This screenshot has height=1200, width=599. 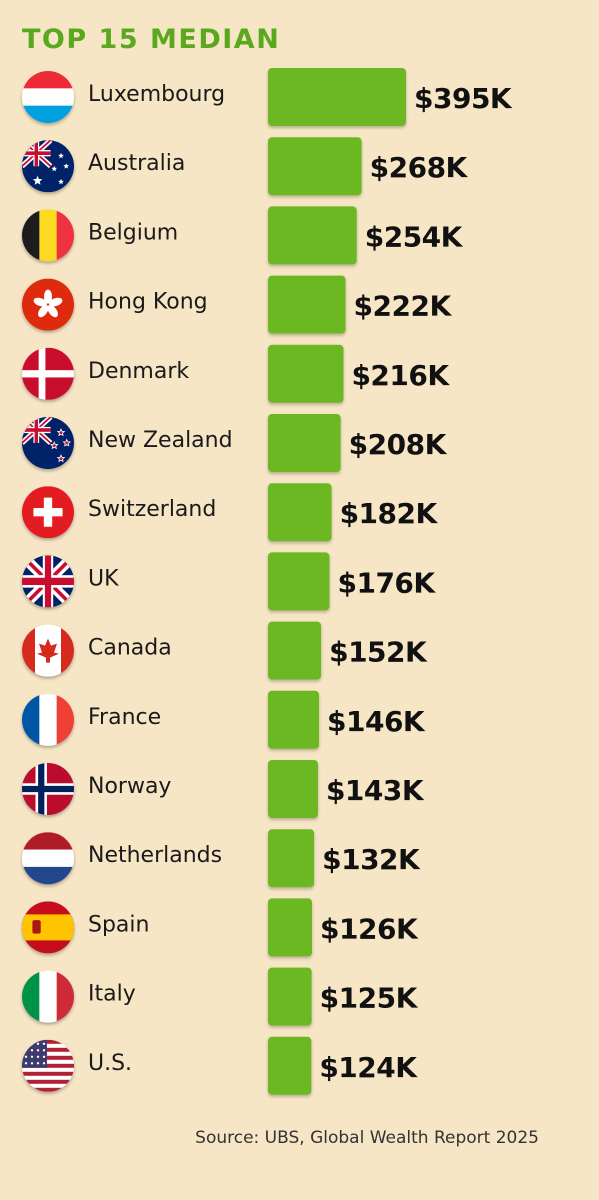 I want to click on country-label: Belgium, so click(x=133, y=232).